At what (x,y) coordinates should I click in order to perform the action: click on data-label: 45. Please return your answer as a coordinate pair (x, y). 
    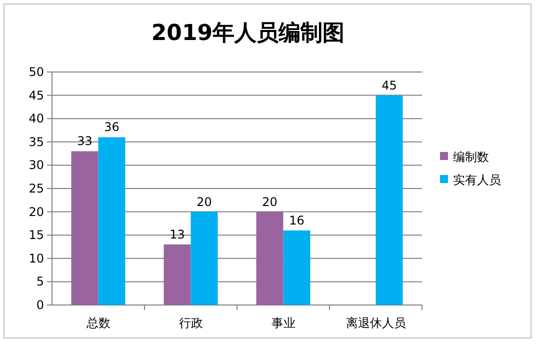
    Looking at the image, I should click on (389, 85).